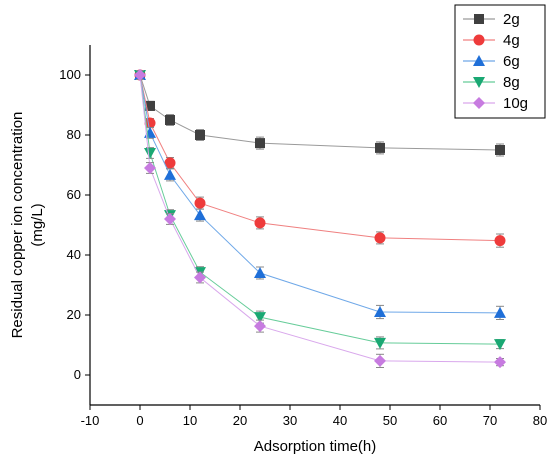 Image resolution: width=550 pixels, height=471 pixels. Describe the element at coordinates (390, 420) in the screenshot. I see `x-tick-label: 50` at that location.